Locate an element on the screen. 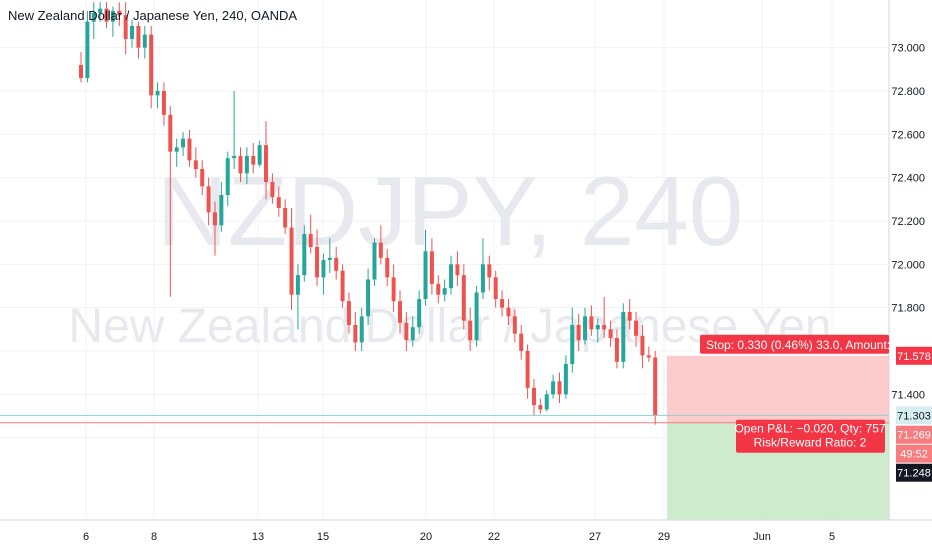 The image size is (932, 555). price-tag-label: 71.303 is located at coordinates (914, 416).